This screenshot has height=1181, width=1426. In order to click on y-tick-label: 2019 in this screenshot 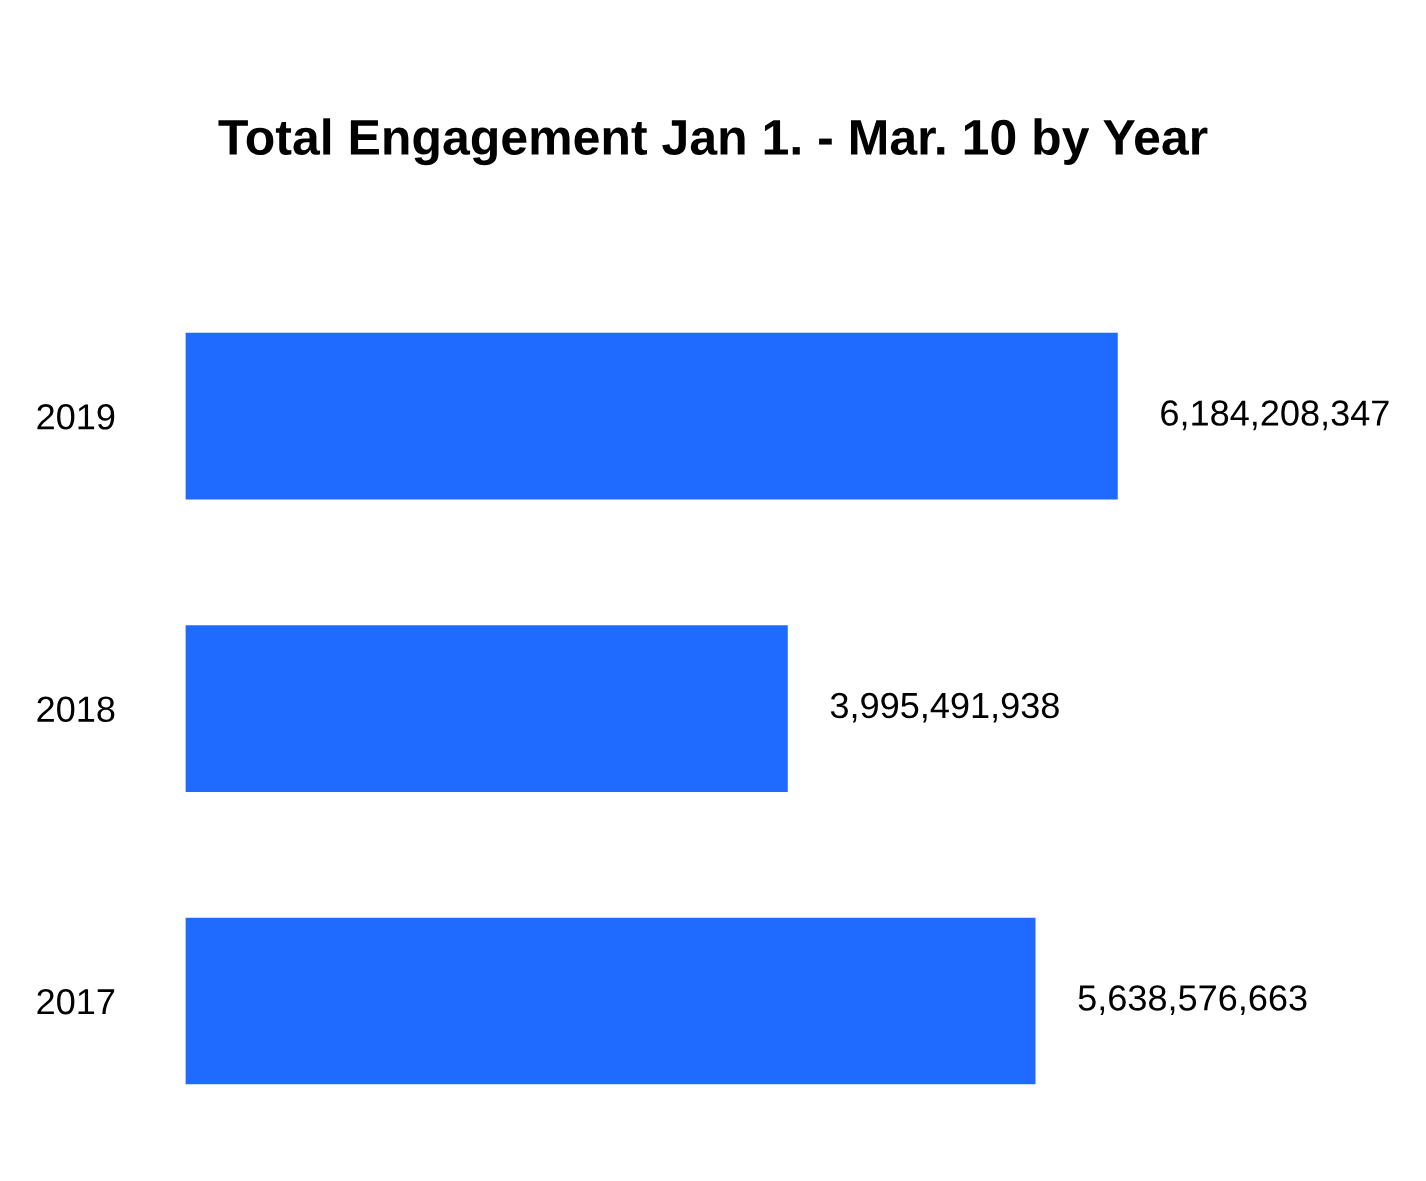, I will do `click(76, 417)`.